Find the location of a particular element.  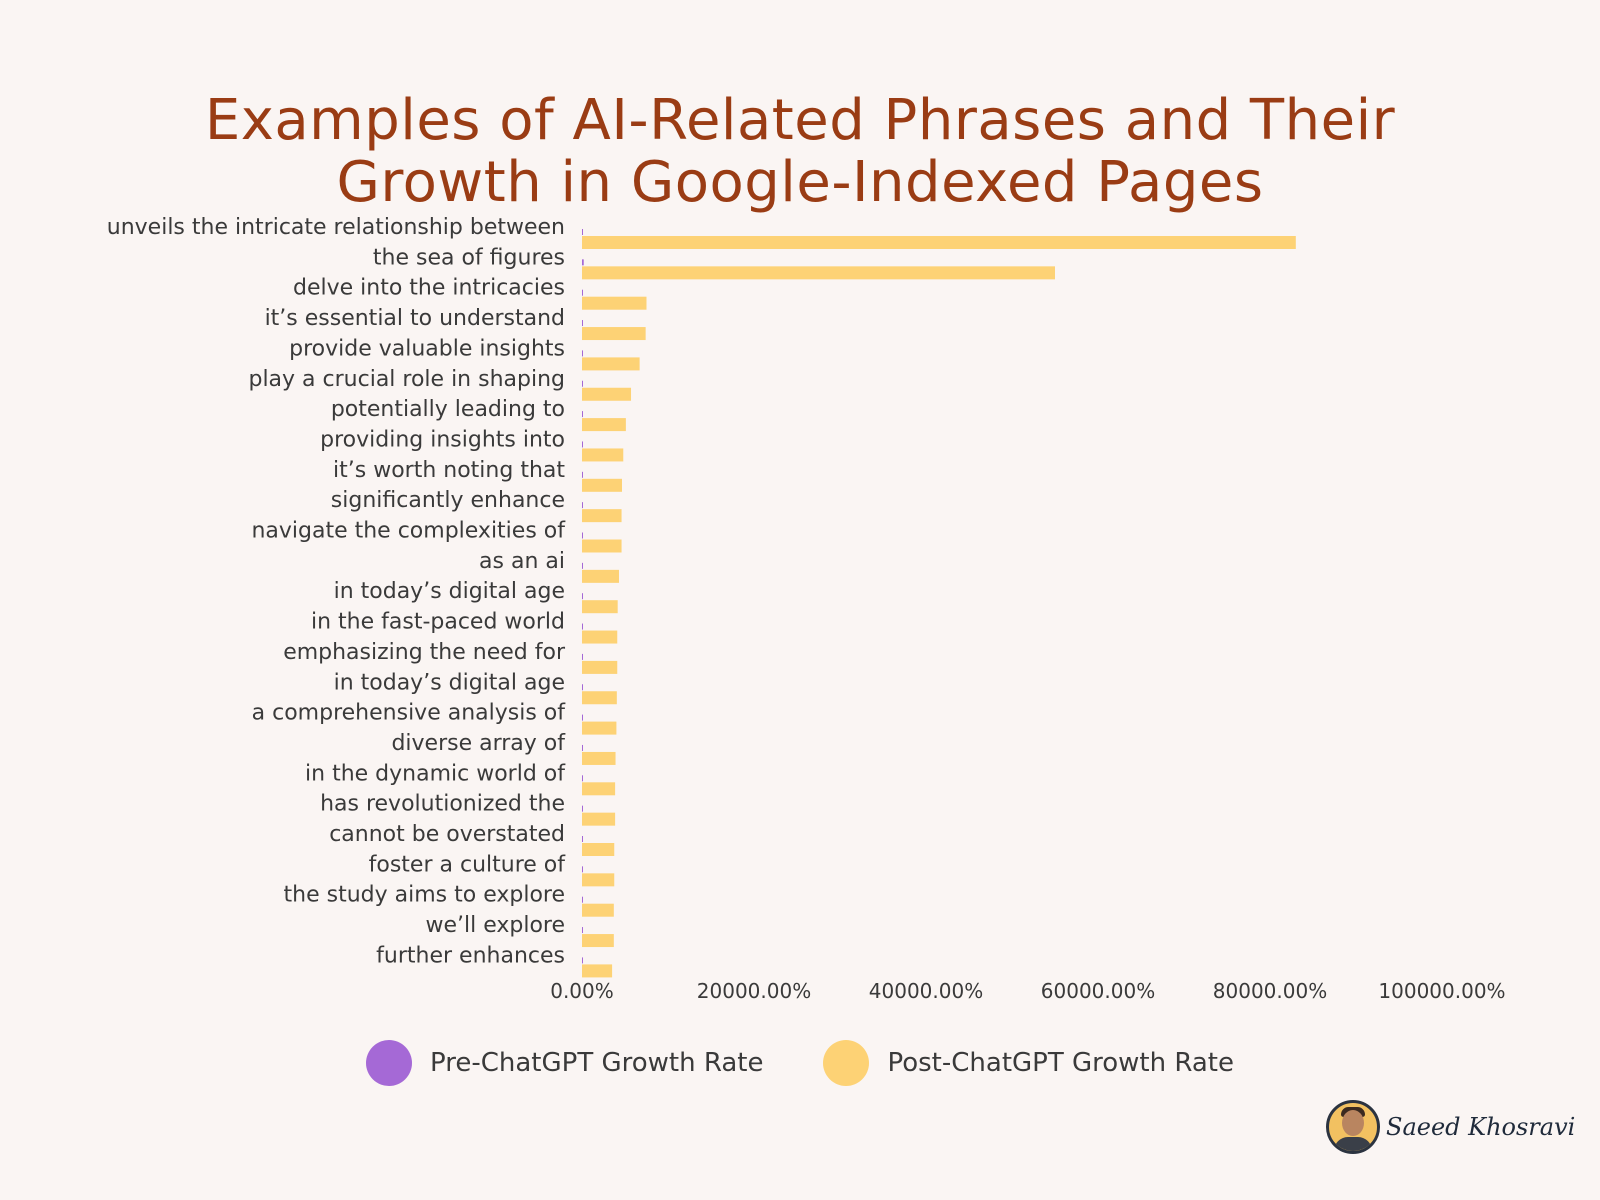

category-label: it’s essential to understand is located at coordinates (415, 318).